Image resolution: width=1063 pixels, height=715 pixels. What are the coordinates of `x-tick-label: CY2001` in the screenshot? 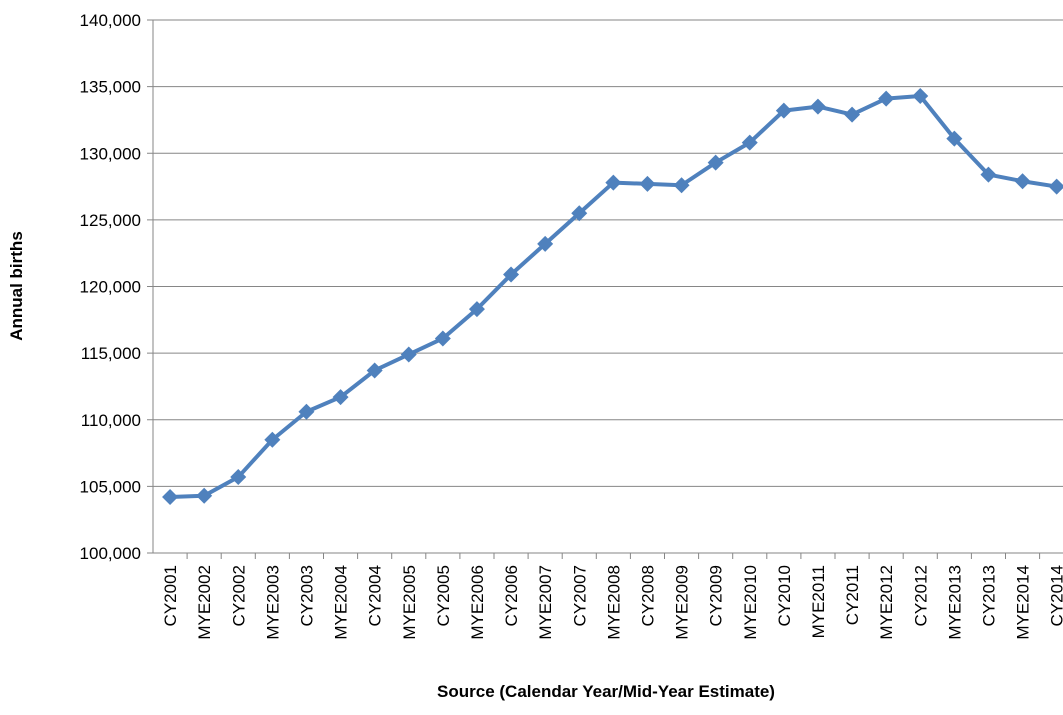 It's located at (170, 595).